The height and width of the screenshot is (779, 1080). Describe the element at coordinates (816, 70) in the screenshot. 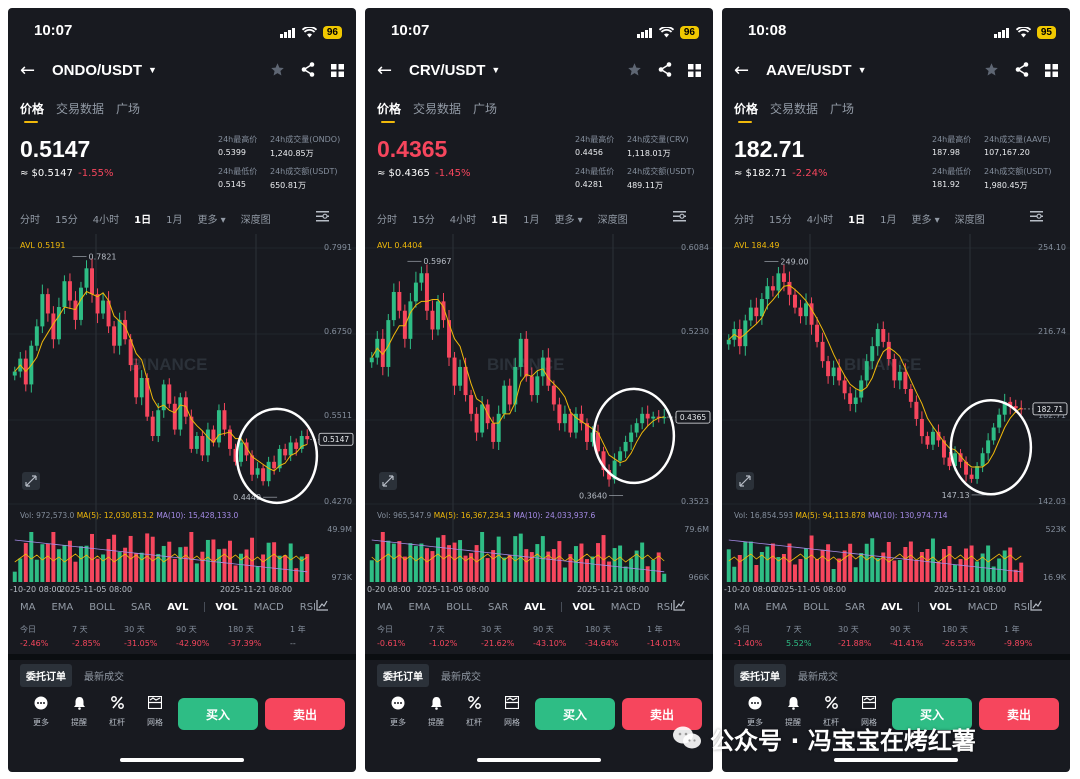

I see `pair-selector: AAVE/USDT ▼` at that location.